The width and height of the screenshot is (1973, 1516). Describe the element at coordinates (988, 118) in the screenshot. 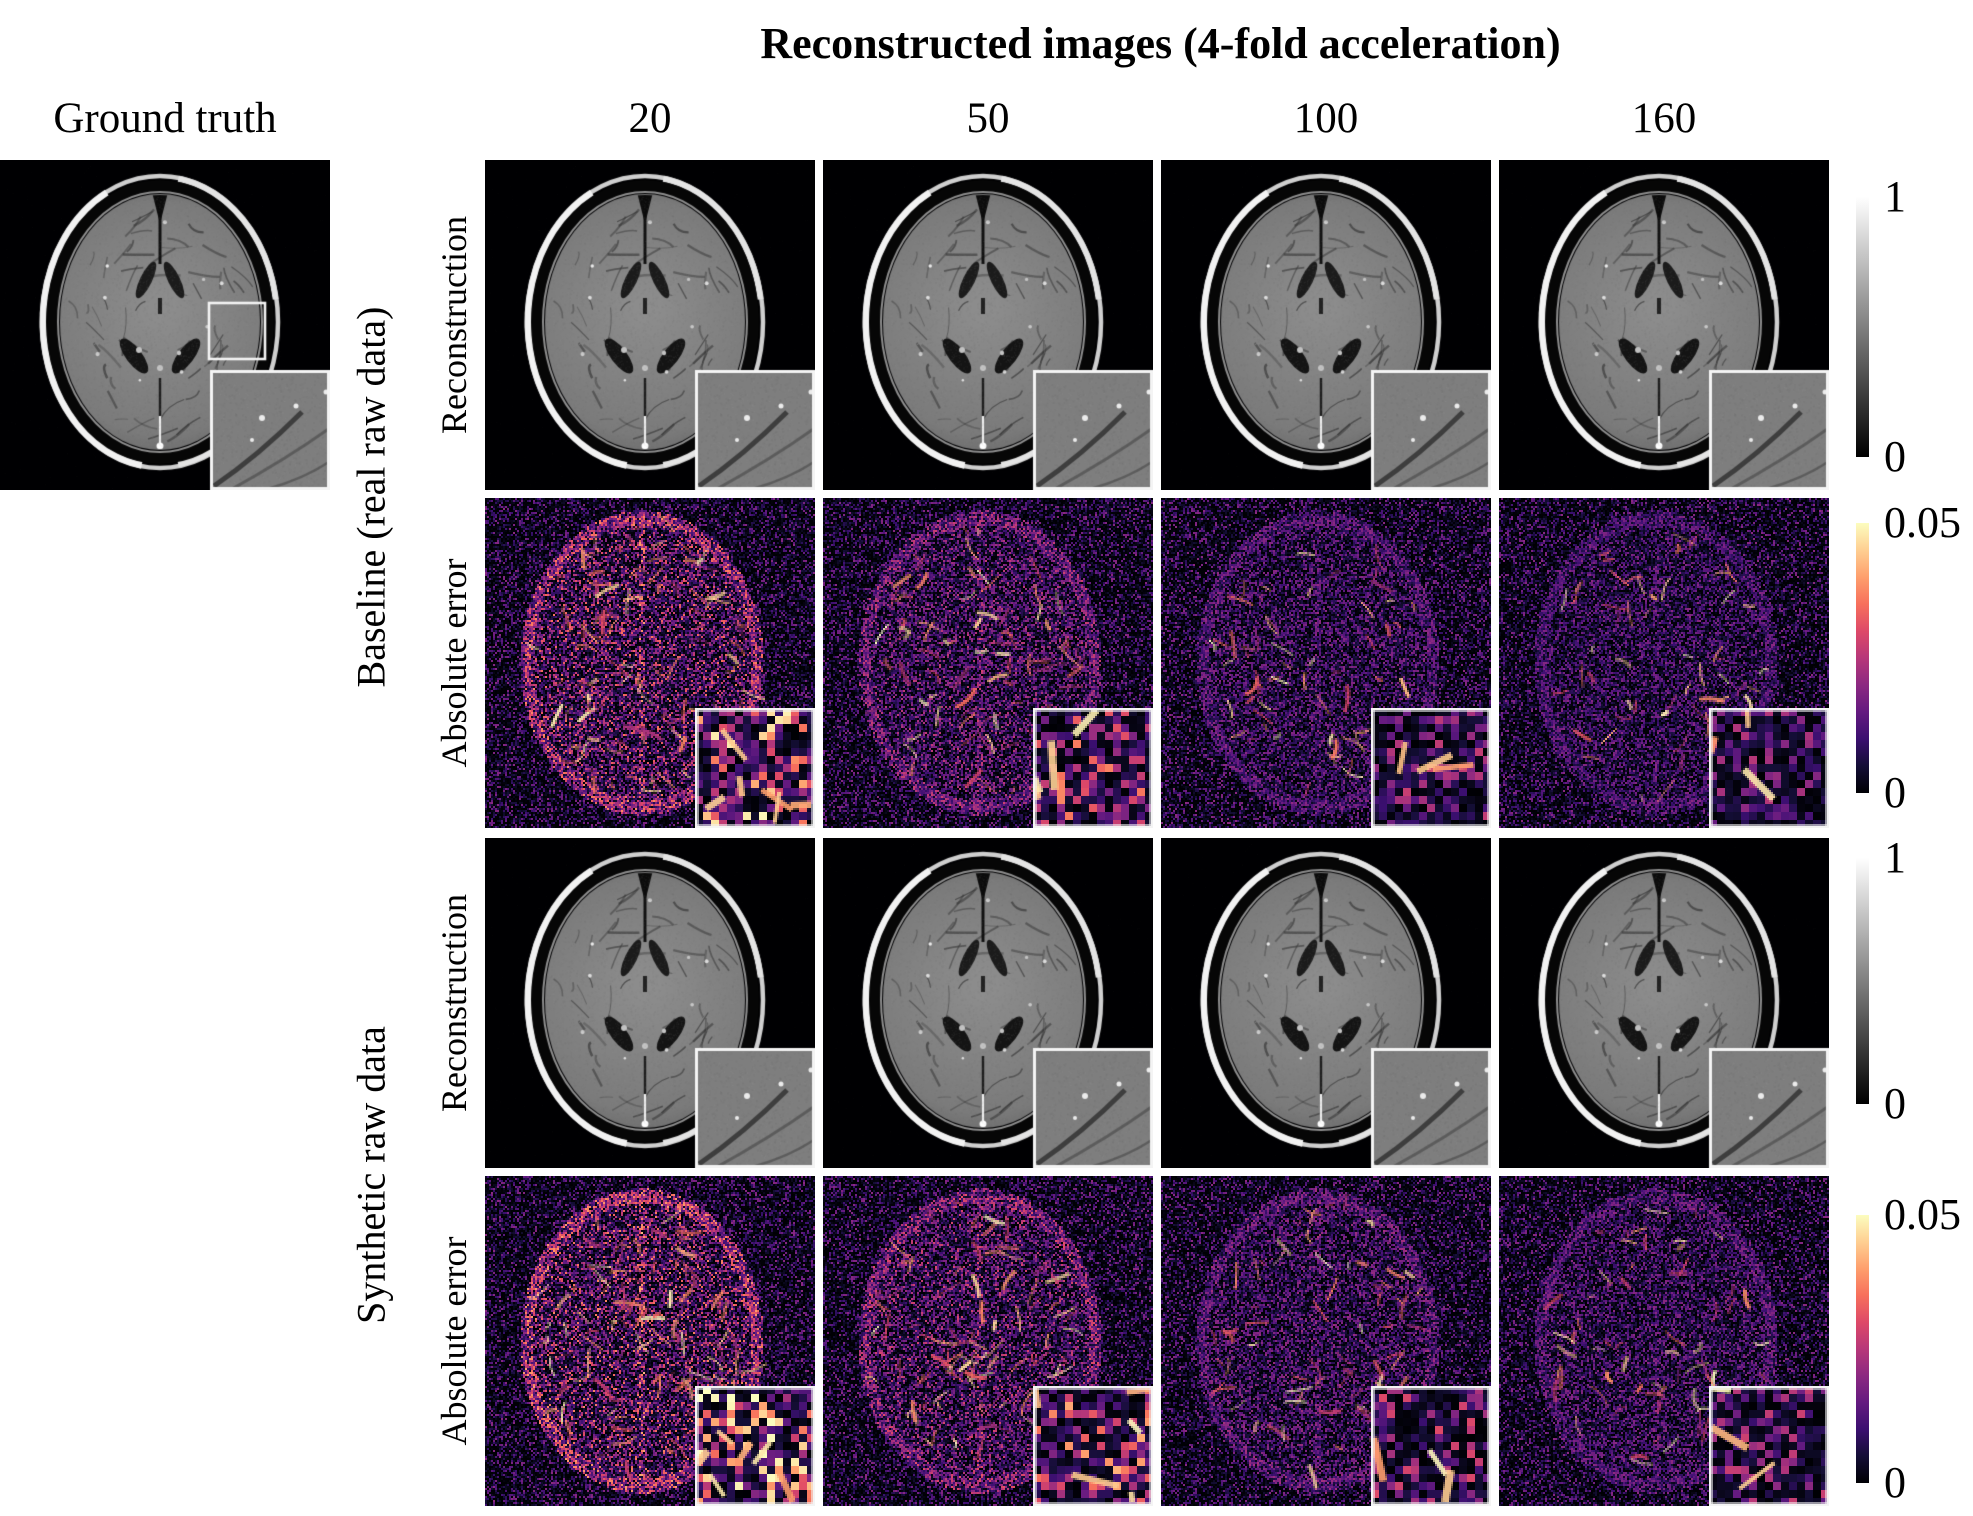

I see `column-header-50: 50` at that location.